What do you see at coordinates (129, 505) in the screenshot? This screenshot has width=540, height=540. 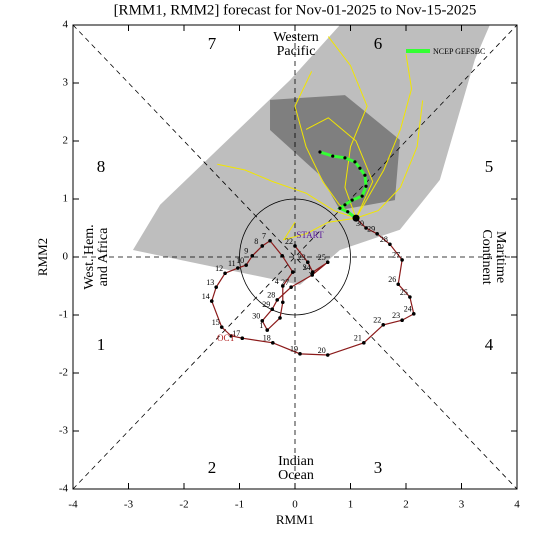 I see `x-tick-label: -3` at bounding box center [129, 505].